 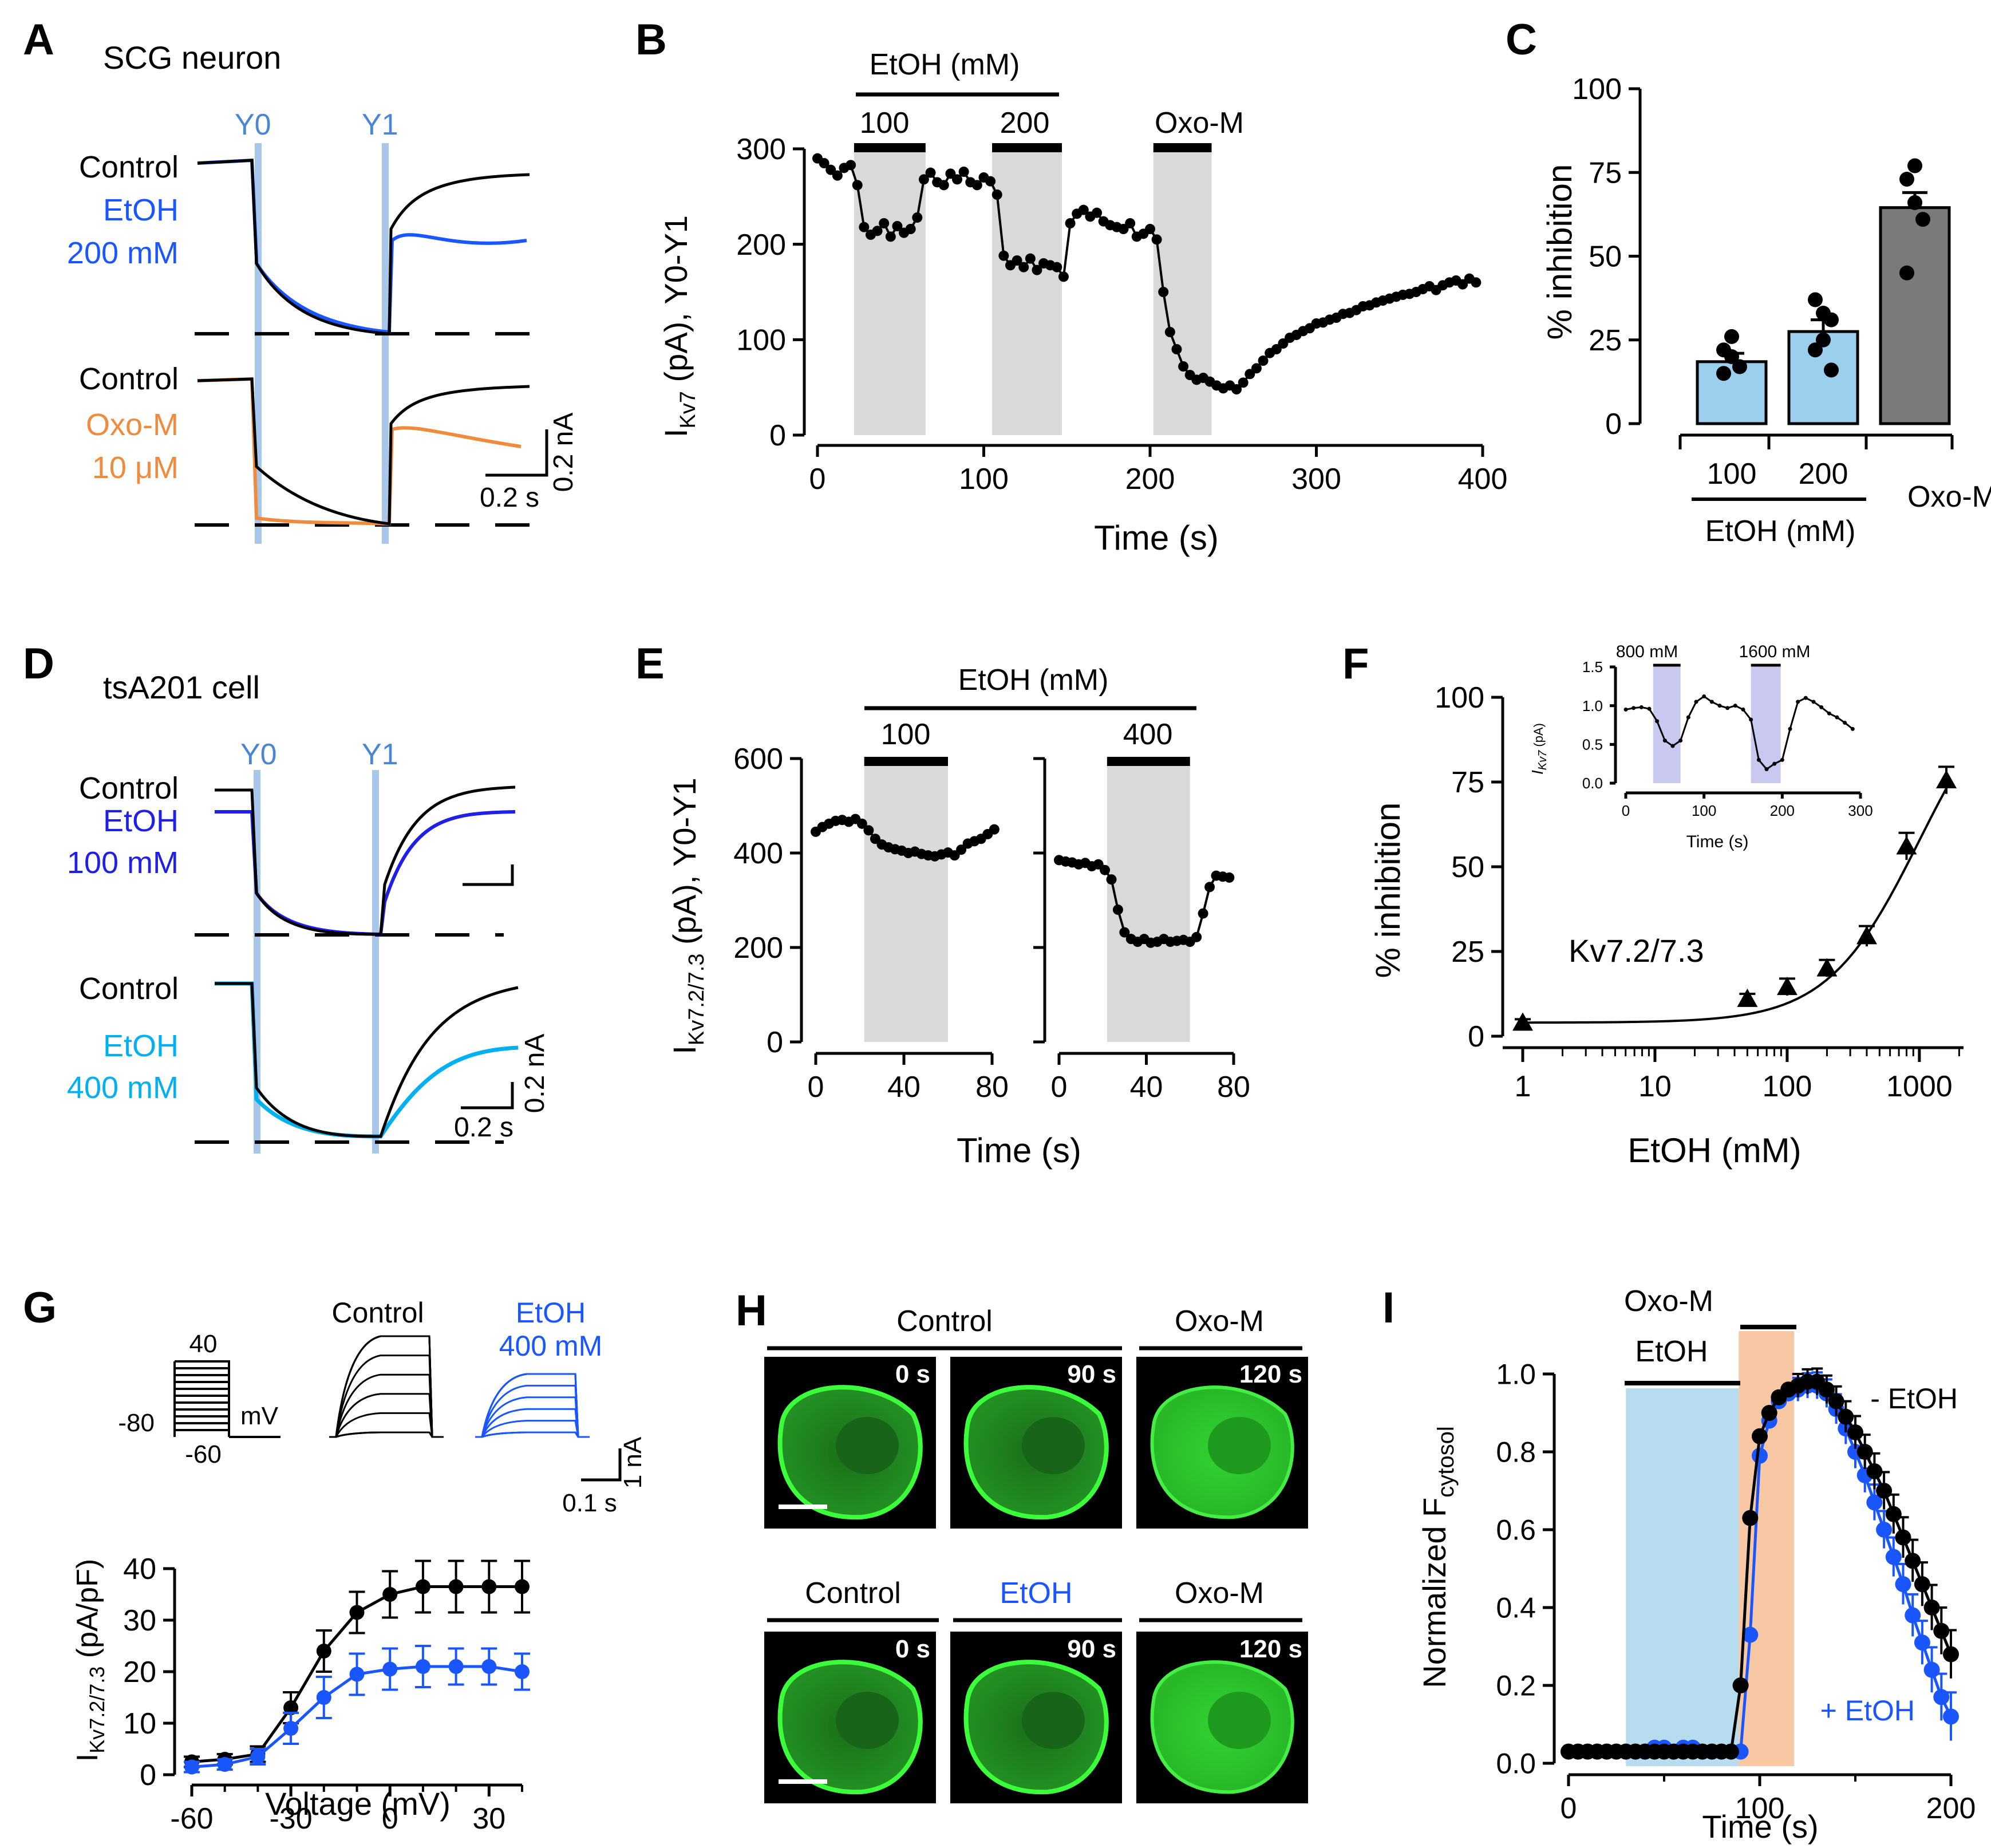 I want to click on f-inset-ytick-label: 0.5, so click(x=1592, y=744).